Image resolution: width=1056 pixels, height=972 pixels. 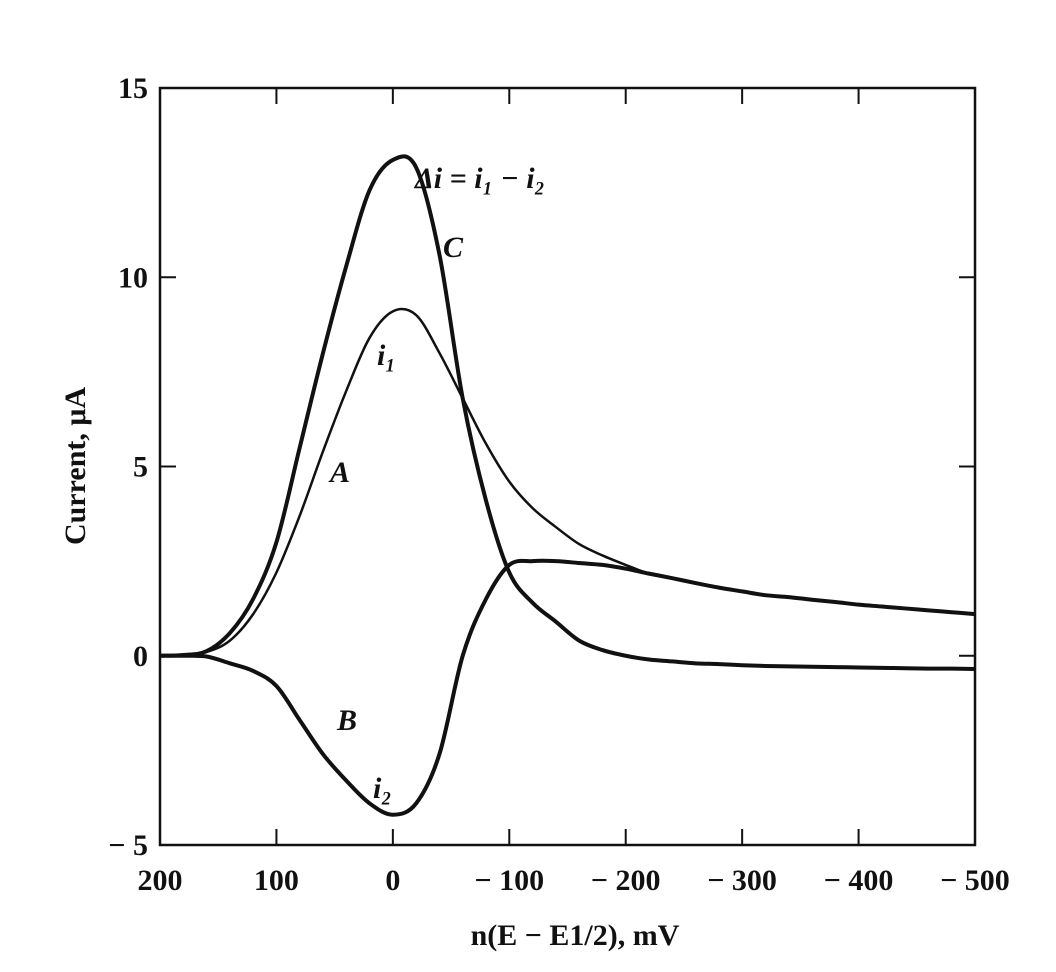 What do you see at coordinates (575, 935) in the screenshot?
I see `x-axis-label: n(E − E1/2), mV` at bounding box center [575, 935].